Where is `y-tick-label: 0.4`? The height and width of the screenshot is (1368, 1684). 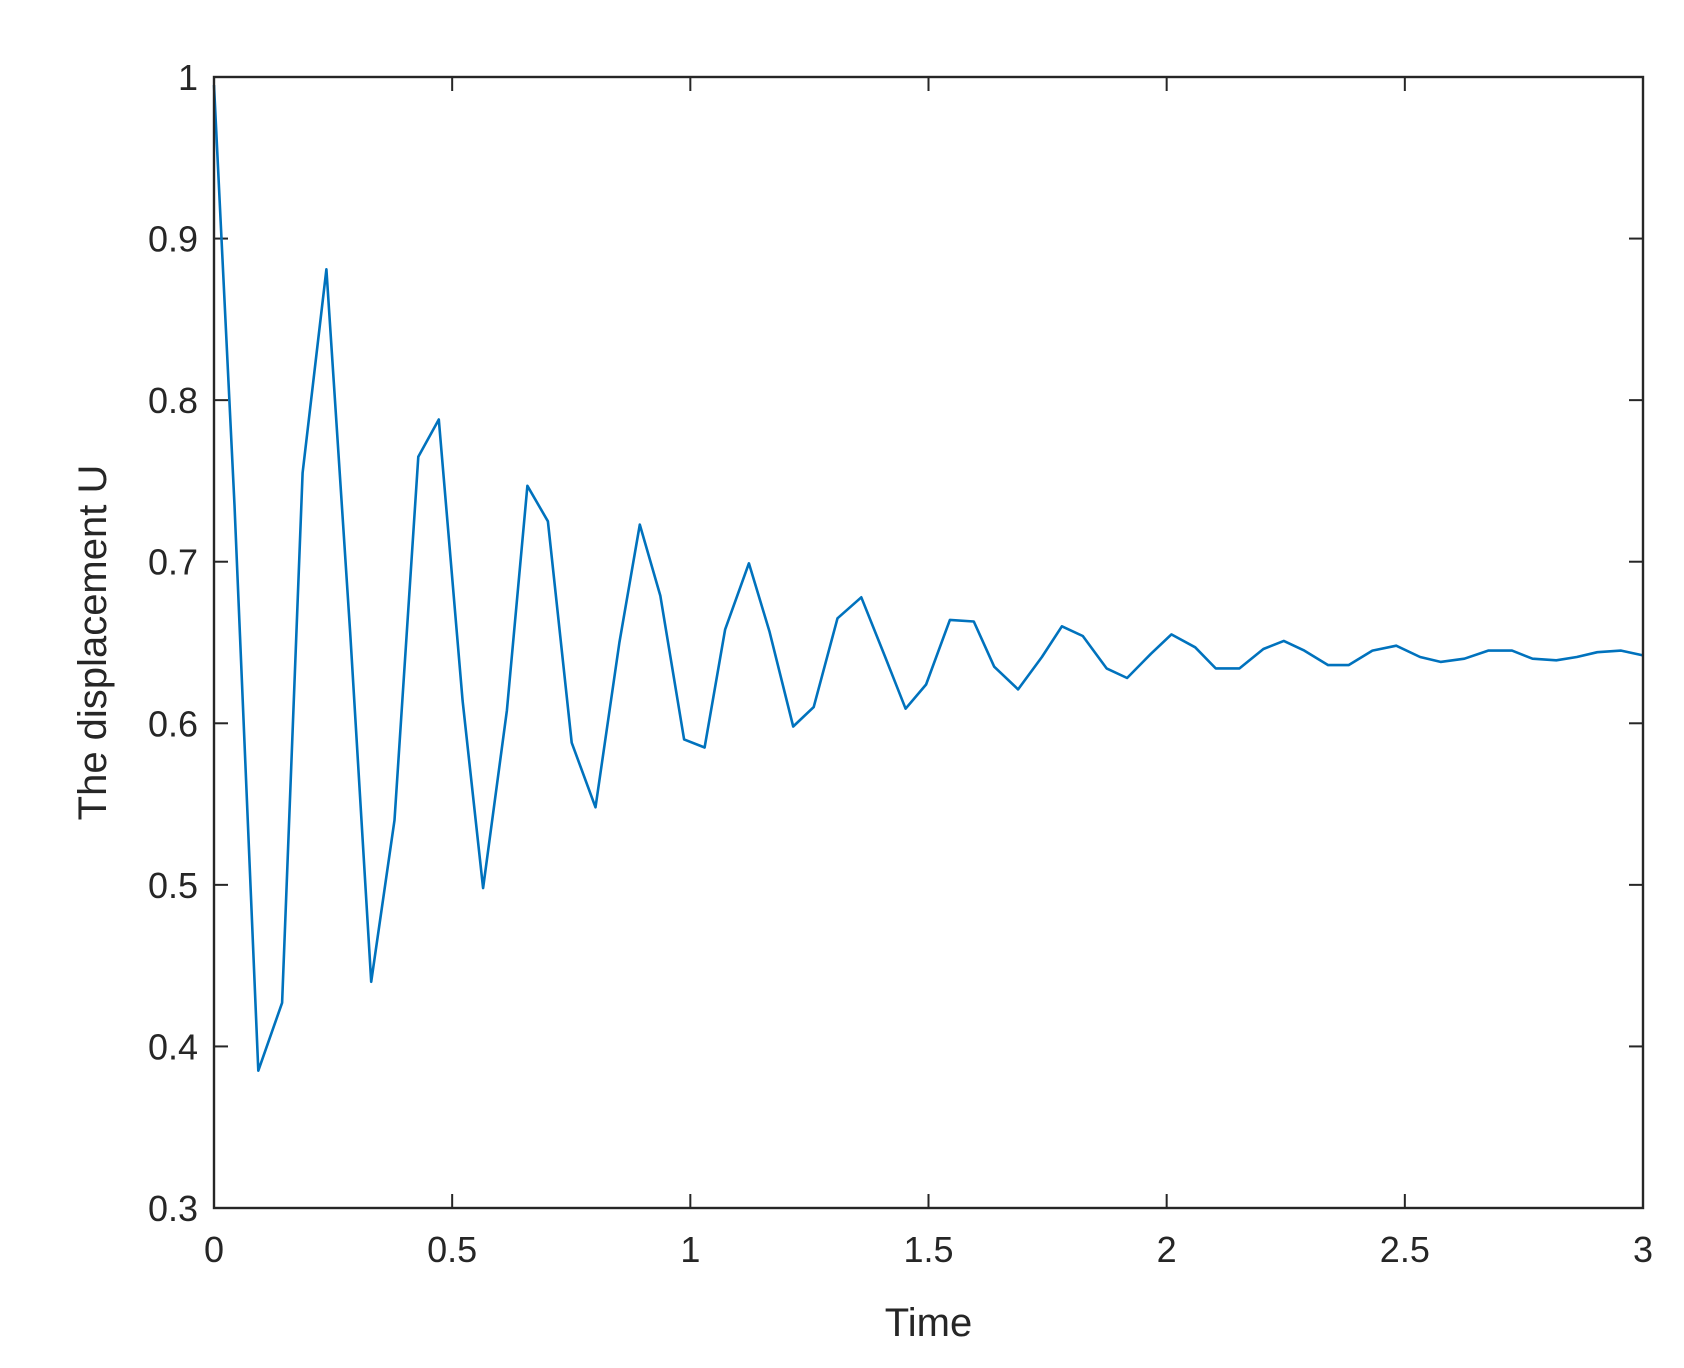
y-tick-label: 0.4 is located at coordinates (173, 1046).